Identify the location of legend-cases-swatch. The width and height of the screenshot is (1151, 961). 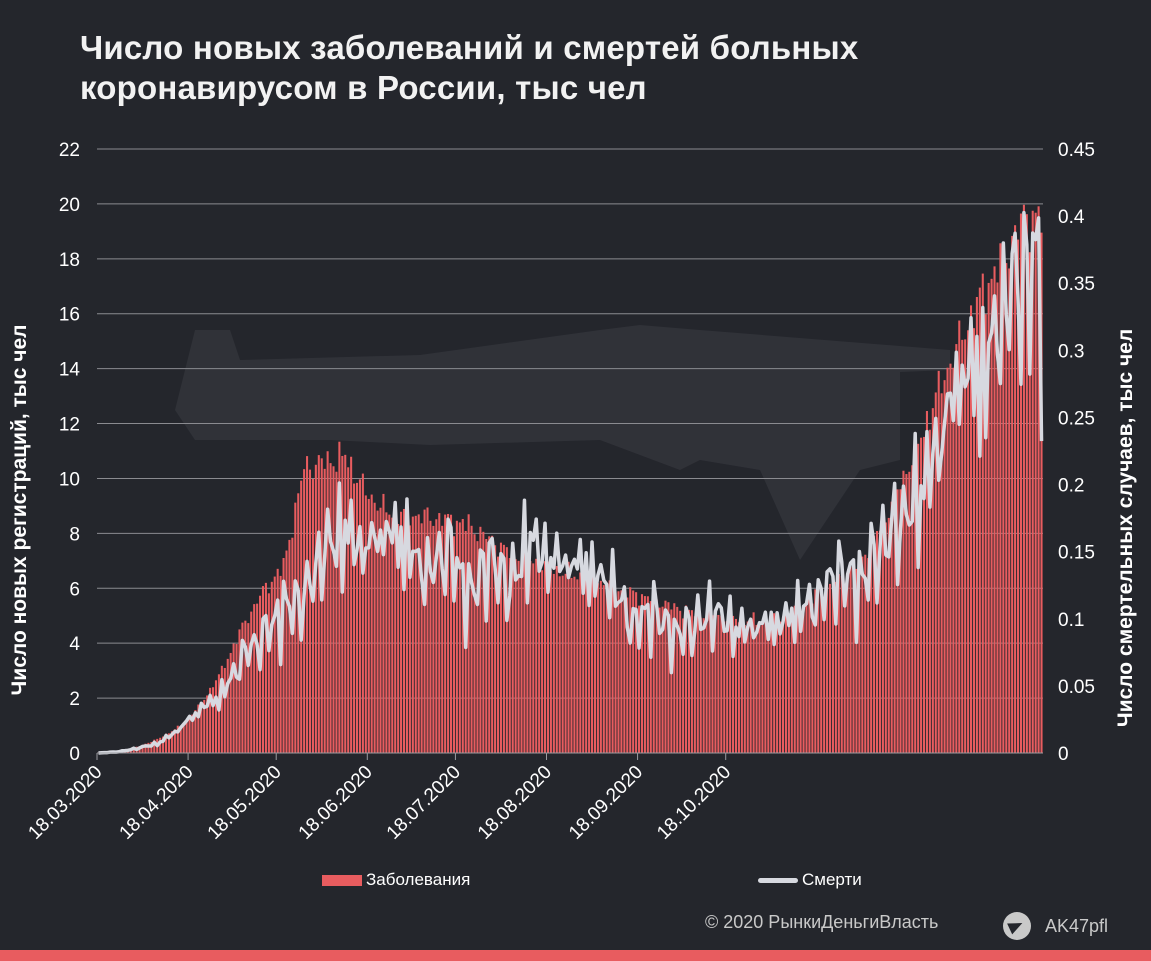
(342, 880).